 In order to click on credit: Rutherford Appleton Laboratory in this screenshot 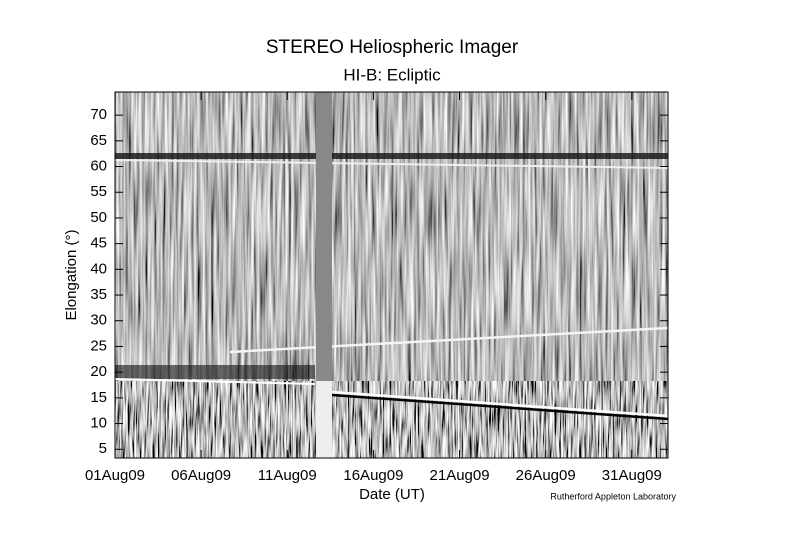, I will do `click(613, 496)`.